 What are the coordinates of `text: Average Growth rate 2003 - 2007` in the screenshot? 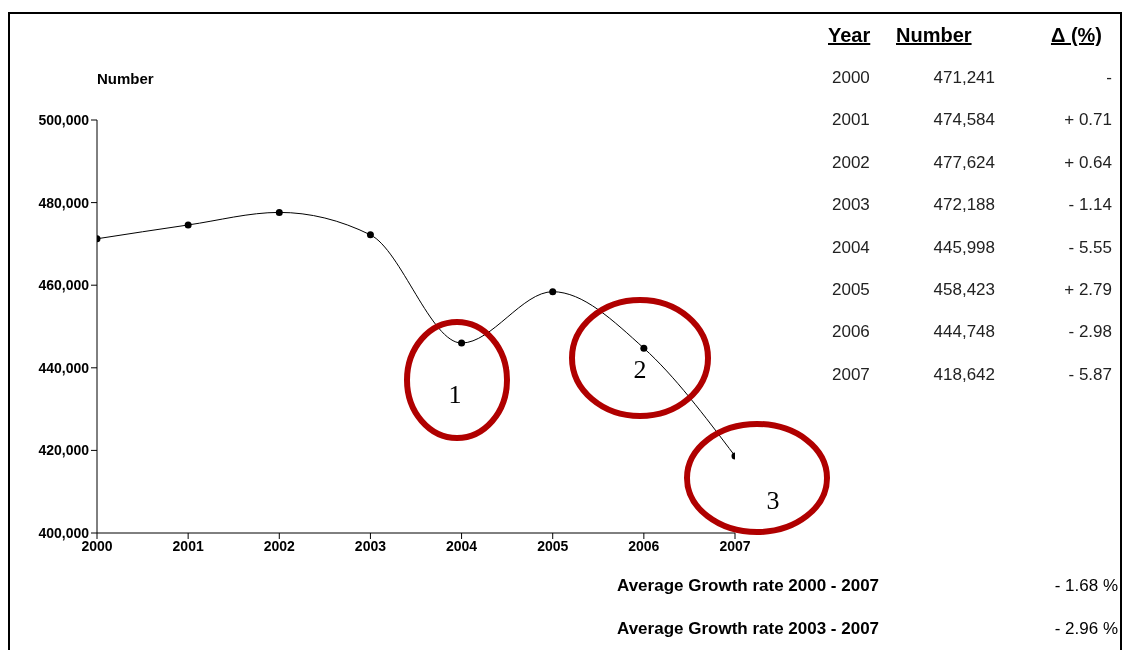 It's located at (748, 629).